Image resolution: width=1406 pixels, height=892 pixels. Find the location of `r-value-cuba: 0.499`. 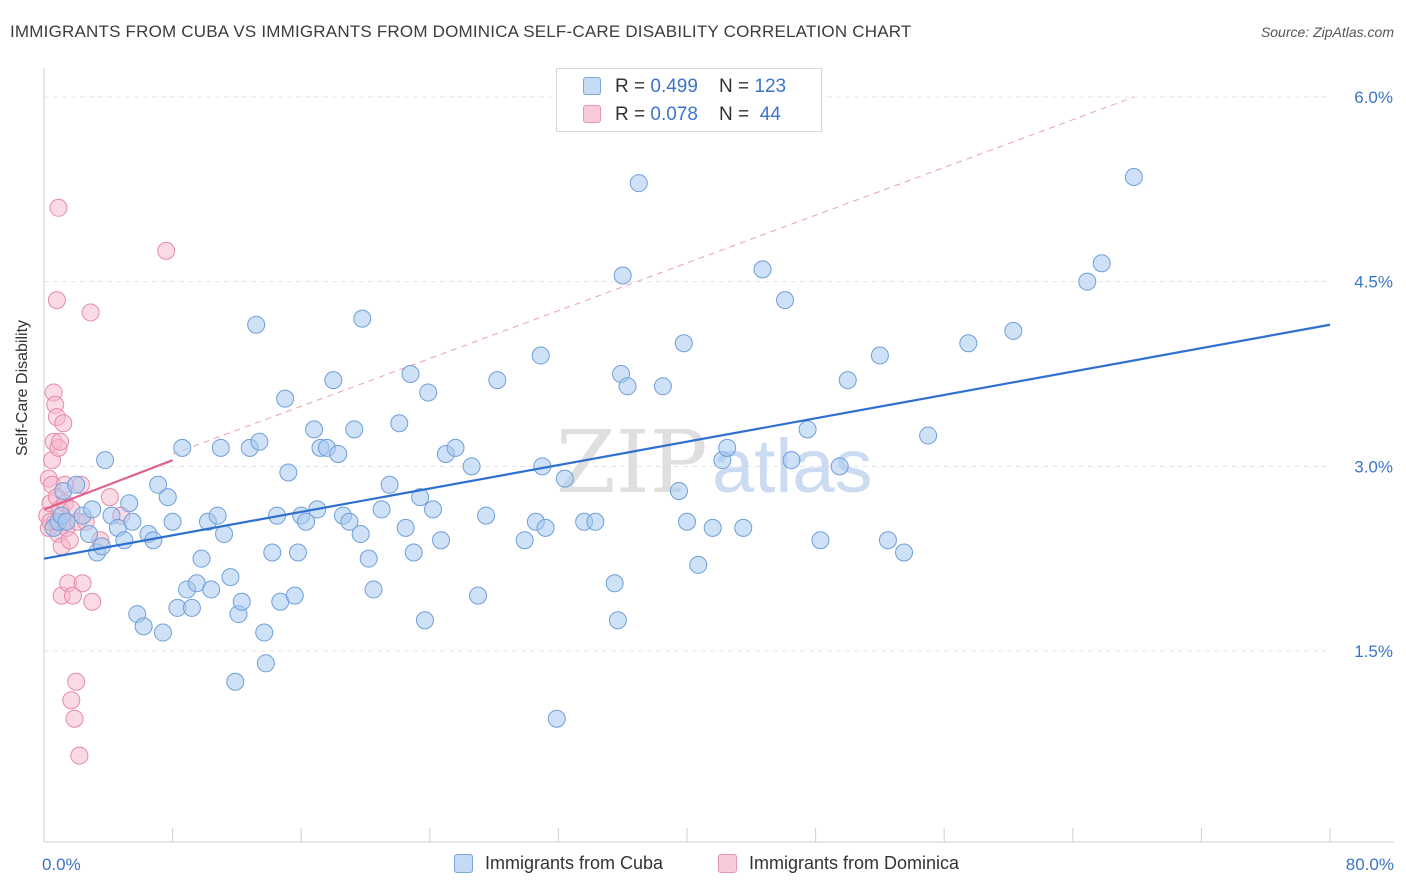

r-value-cuba: 0.499 is located at coordinates (674, 86).